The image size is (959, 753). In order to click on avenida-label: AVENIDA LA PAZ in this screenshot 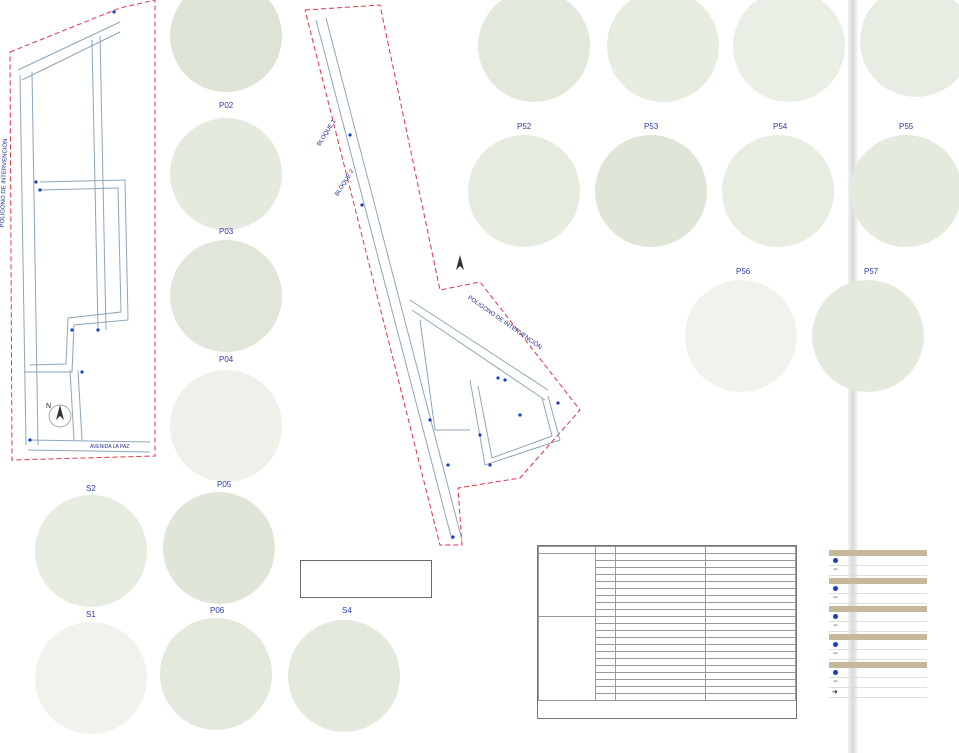, I will do `click(110, 447)`.